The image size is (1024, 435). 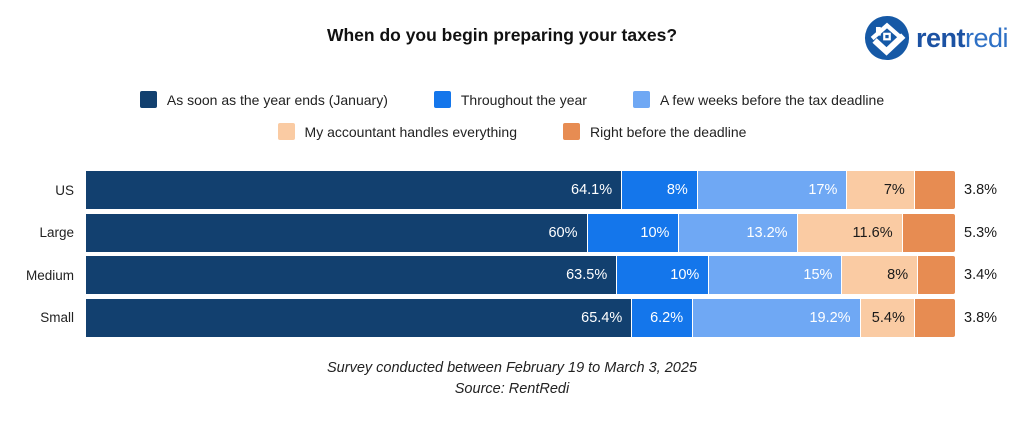 I want to click on segment-label: 15%, so click(x=818, y=275).